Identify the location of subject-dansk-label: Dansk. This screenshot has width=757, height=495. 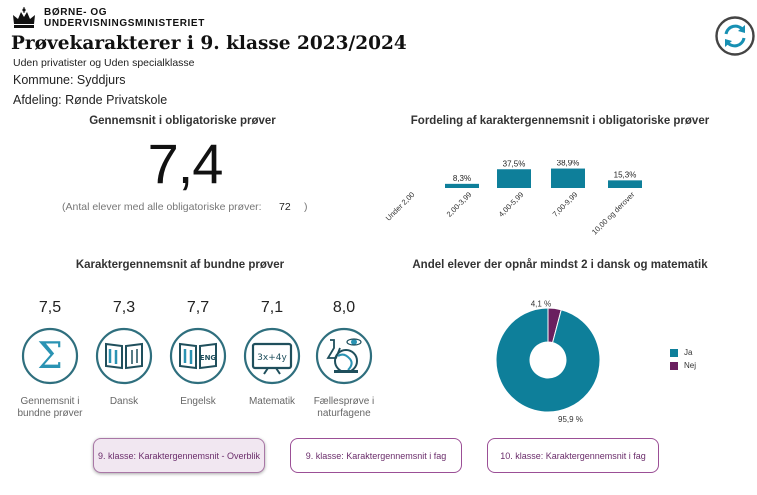
(124, 401).